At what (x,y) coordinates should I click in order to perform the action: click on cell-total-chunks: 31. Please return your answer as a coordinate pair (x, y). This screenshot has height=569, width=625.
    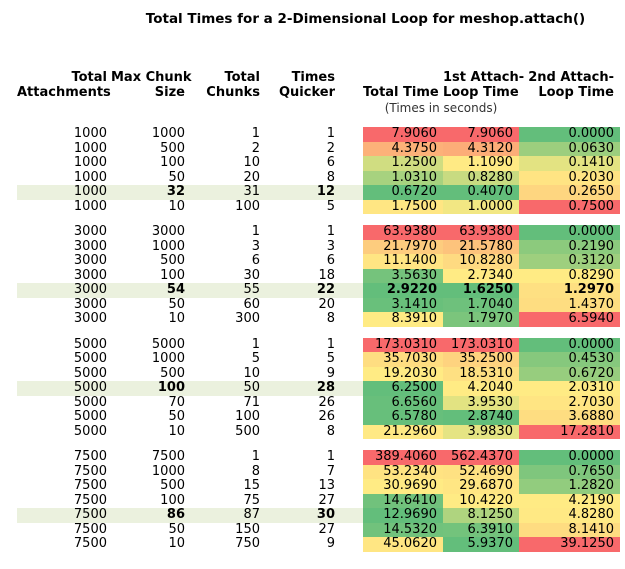
    Looking at the image, I should click on (226, 192).